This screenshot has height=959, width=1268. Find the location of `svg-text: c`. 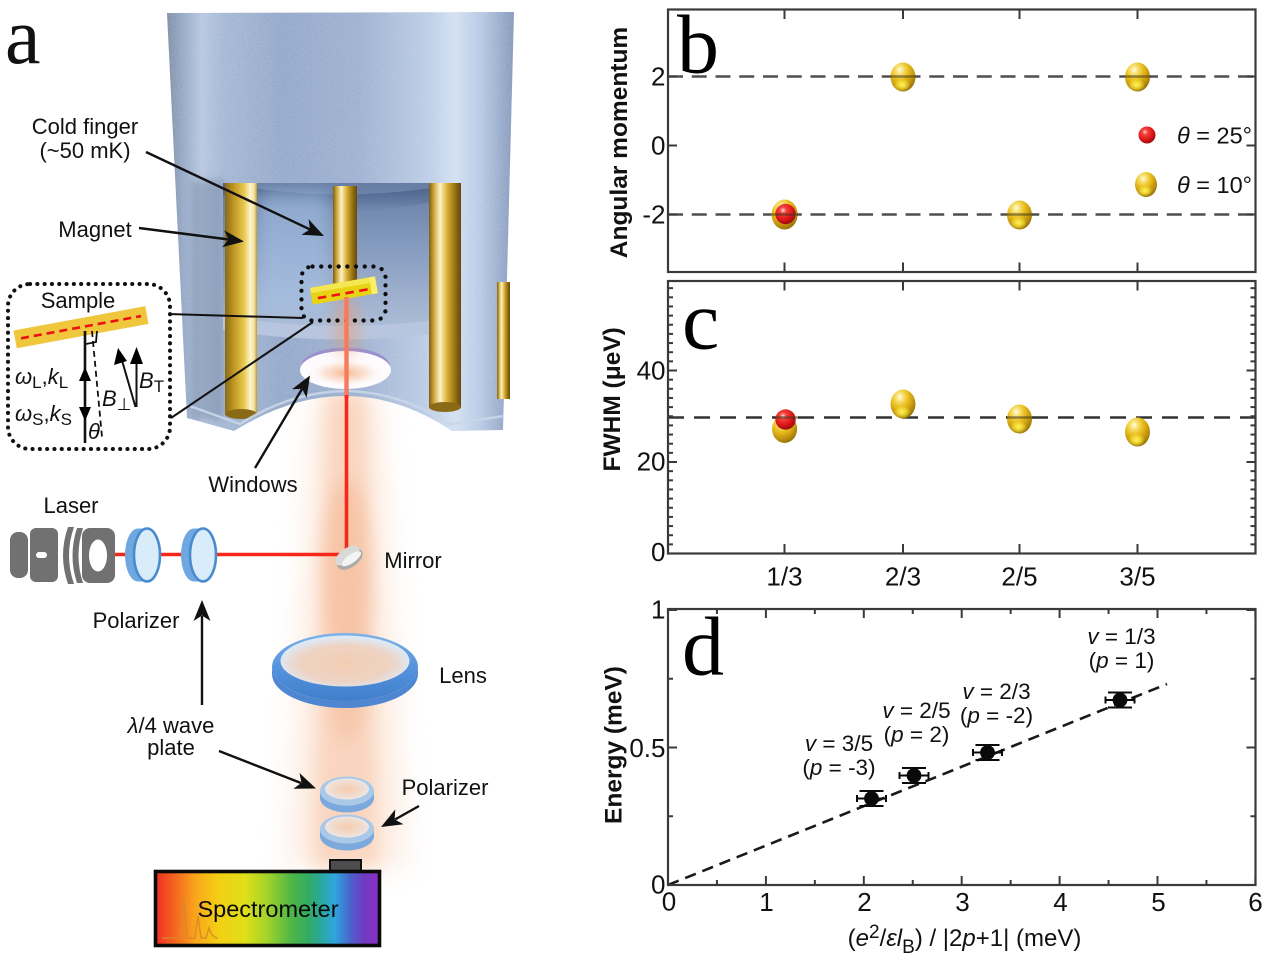

svg-text: c is located at coordinates (700, 321).